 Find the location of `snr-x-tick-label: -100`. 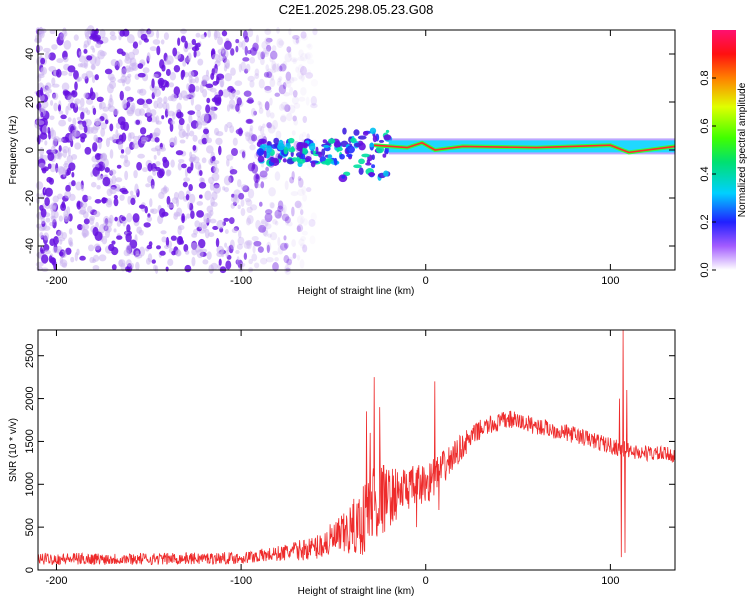

snr-x-tick-label: -100 is located at coordinates (241, 581).